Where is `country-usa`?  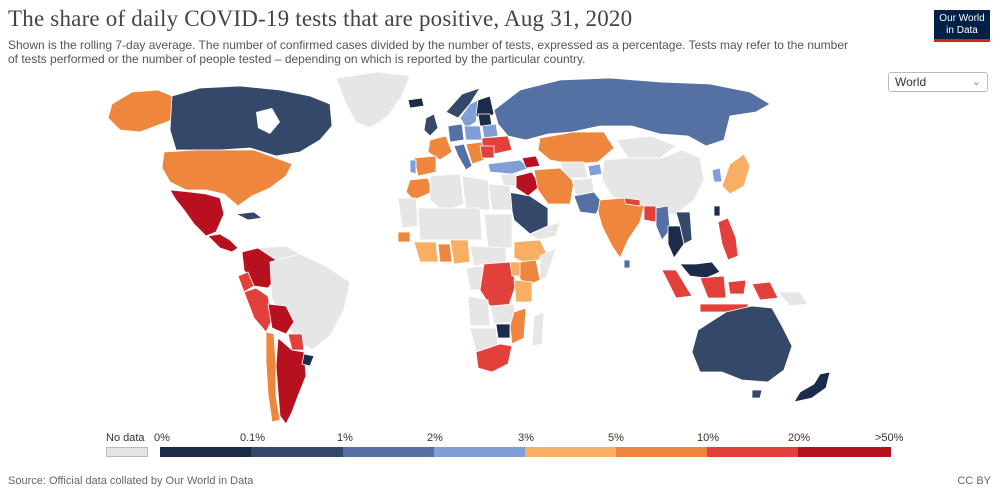
country-usa is located at coordinates (227, 178).